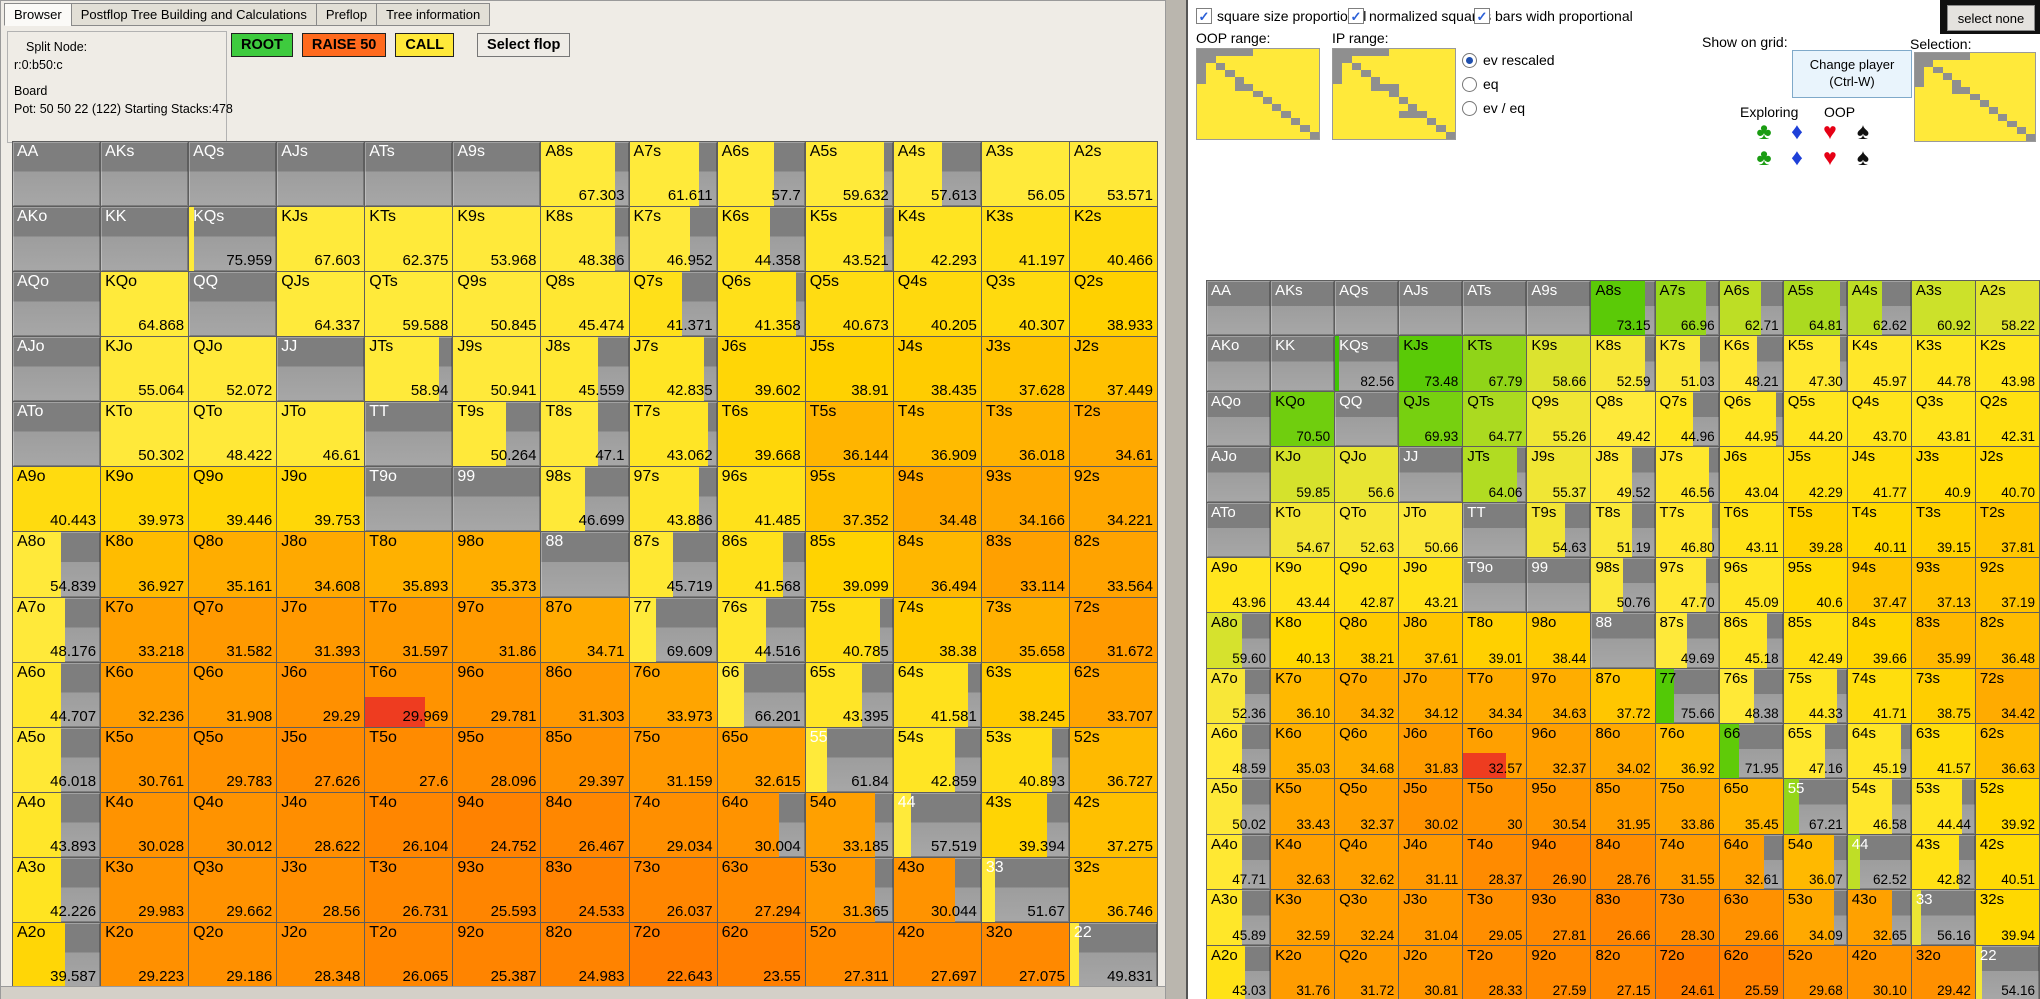 The image size is (2040, 999). Describe the element at coordinates (937, 304) in the screenshot. I see `hand-cell-Q4s: Q4s 40.205` at that location.